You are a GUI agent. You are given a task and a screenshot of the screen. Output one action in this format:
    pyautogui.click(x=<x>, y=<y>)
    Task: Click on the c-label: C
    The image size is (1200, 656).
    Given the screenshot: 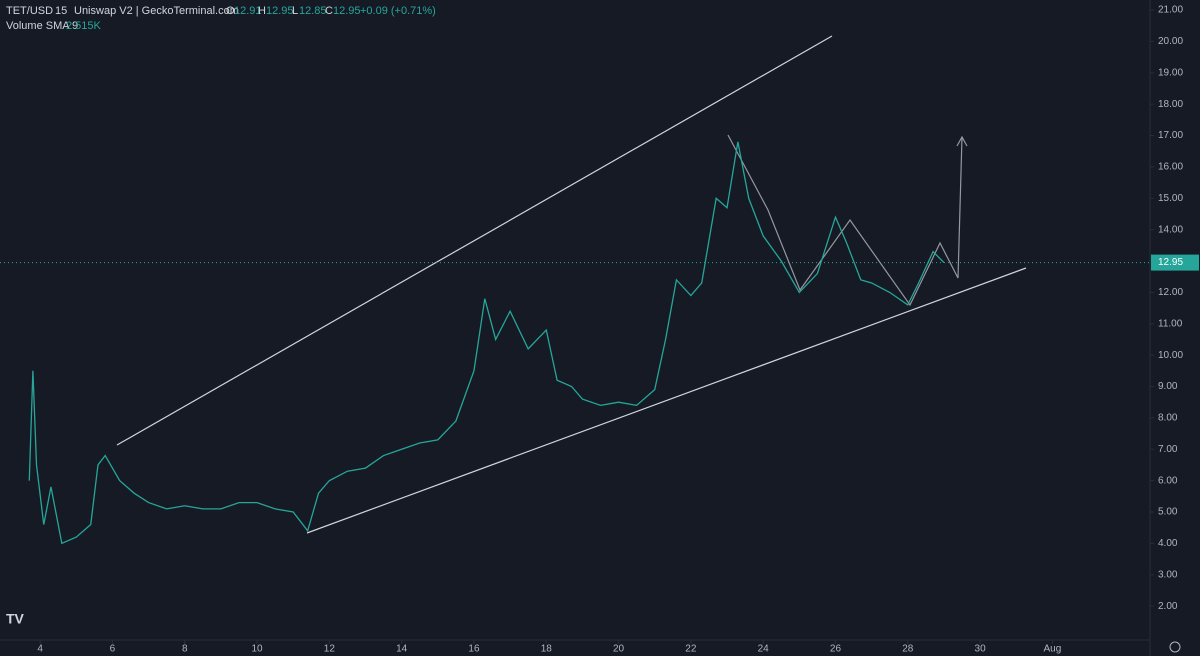 What is the action you would take?
    pyautogui.click(x=329, y=11)
    